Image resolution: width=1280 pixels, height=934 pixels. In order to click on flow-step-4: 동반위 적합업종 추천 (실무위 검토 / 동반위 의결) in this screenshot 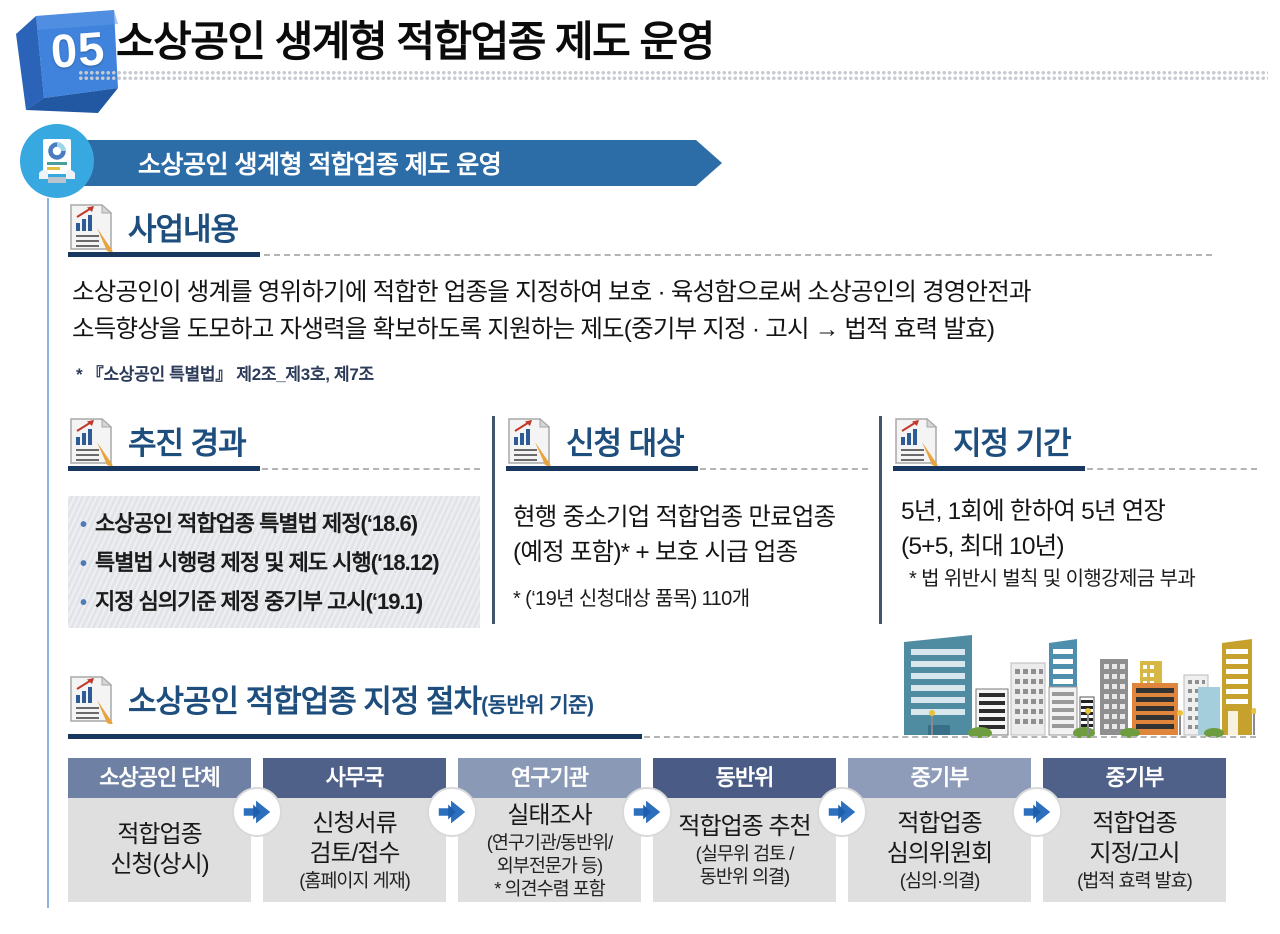, I will do `click(744, 830)`.